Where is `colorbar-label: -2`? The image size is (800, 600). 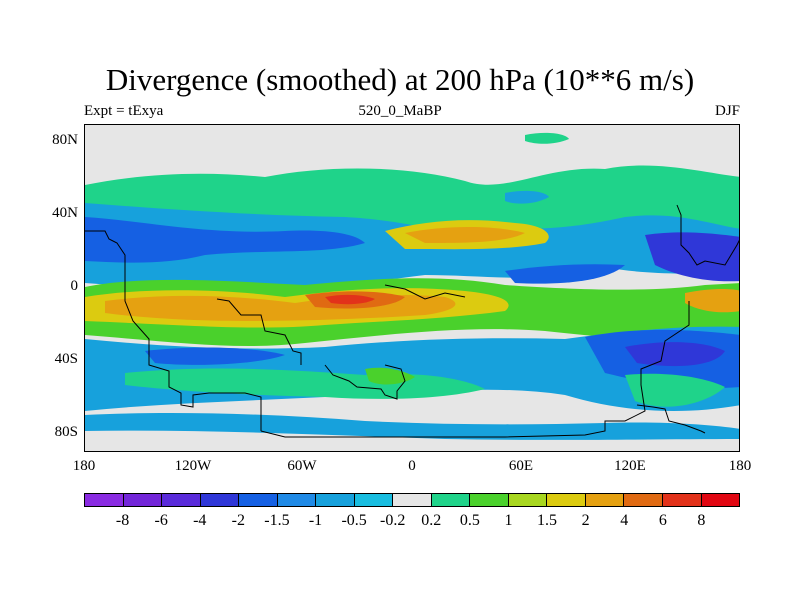 colorbar-label: -2 is located at coordinates (238, 520).